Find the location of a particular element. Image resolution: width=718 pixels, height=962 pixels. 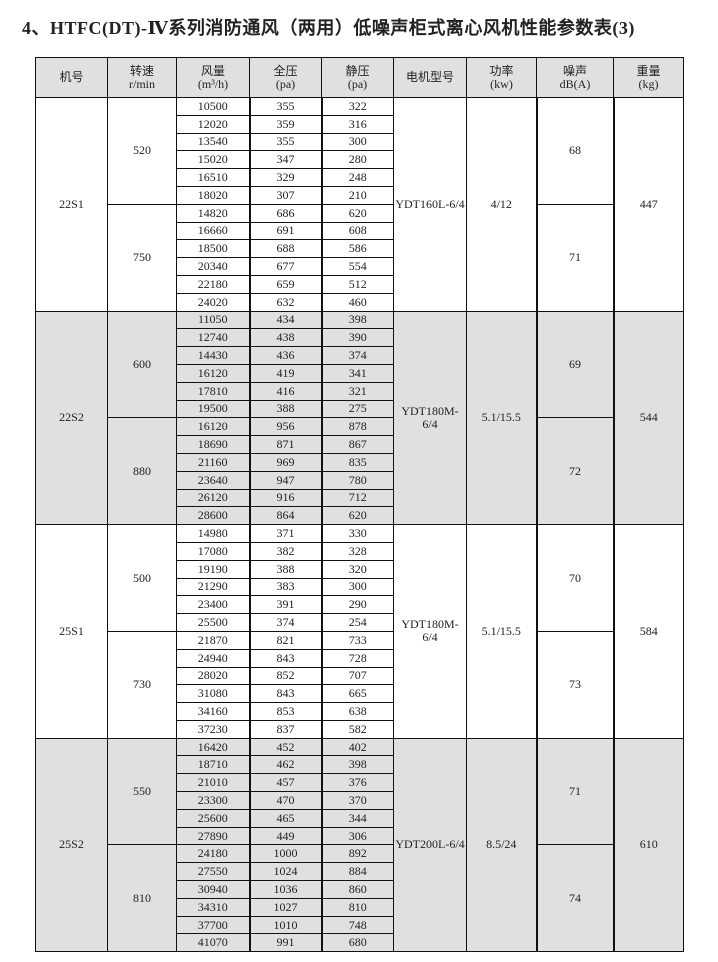

table-row: 16120 419 341 is located at coordinates (360, 373).